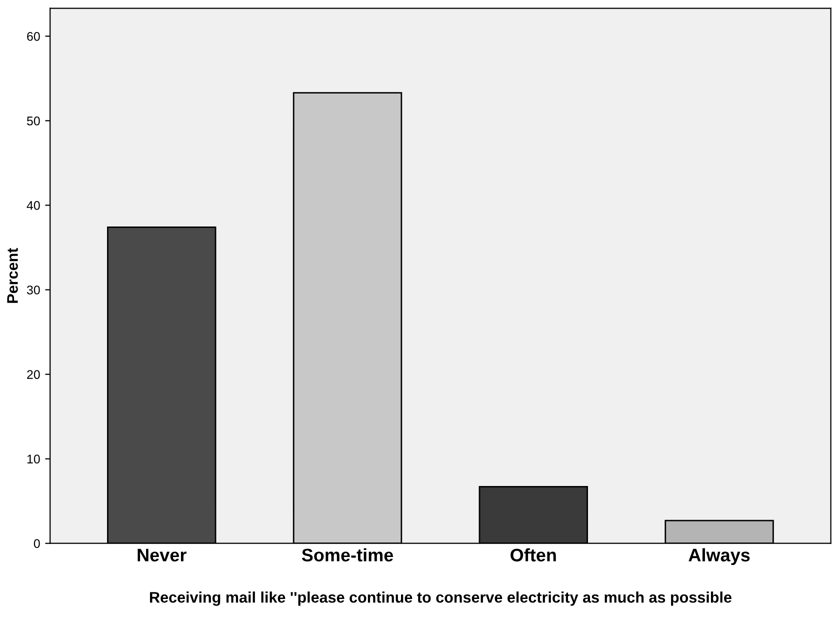  What do you see at coordinates (33, 36) in the screenshot?
I see `y-tick-label: 60` at bounding box center [33, 36].